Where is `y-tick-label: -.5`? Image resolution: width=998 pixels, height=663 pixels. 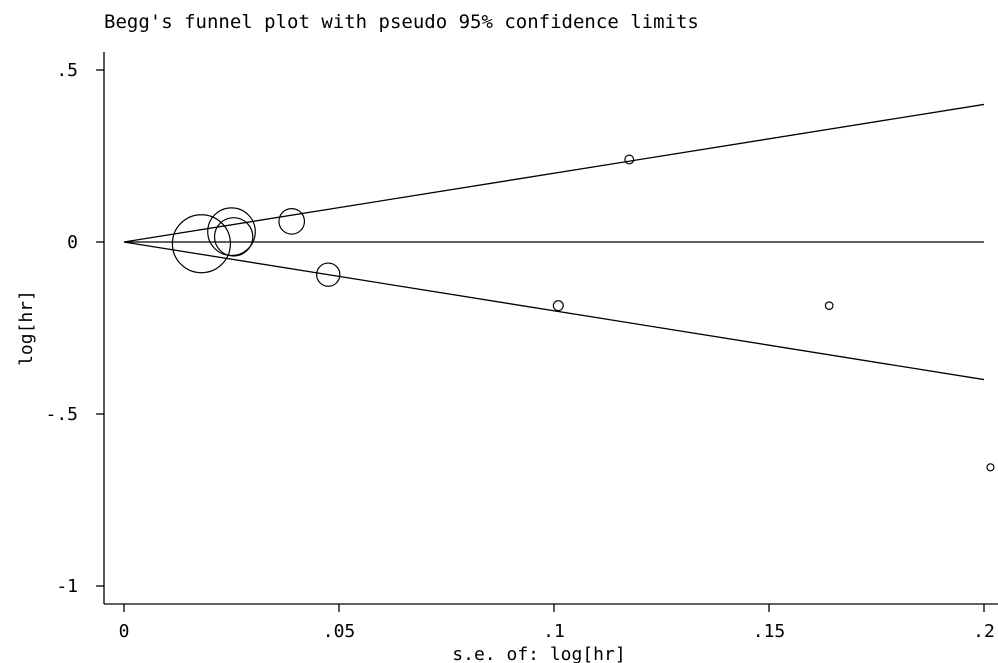
y-tick-label: -.5 is located at coordinates (61, 414).